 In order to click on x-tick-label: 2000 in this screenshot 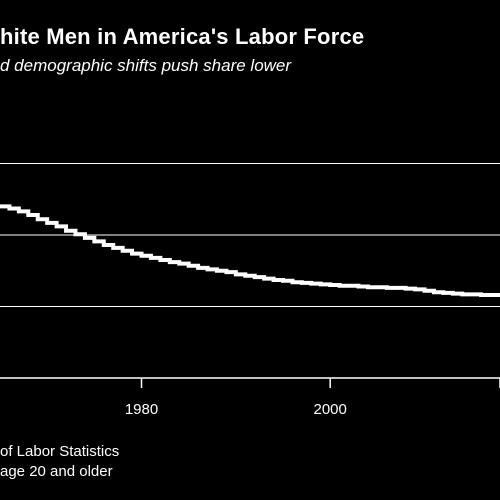, I will do `click(330, 409)`.